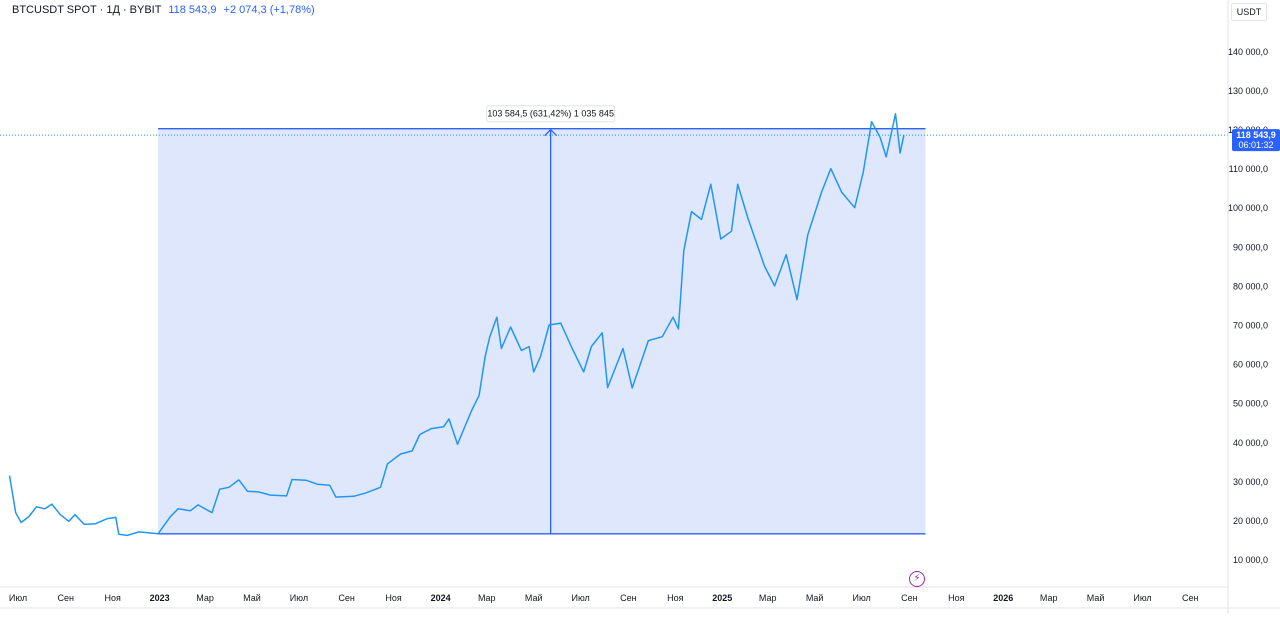 This screenshot has height=619, width=1280. I want to click on x-tick-label: 2023, so click(160, 598).